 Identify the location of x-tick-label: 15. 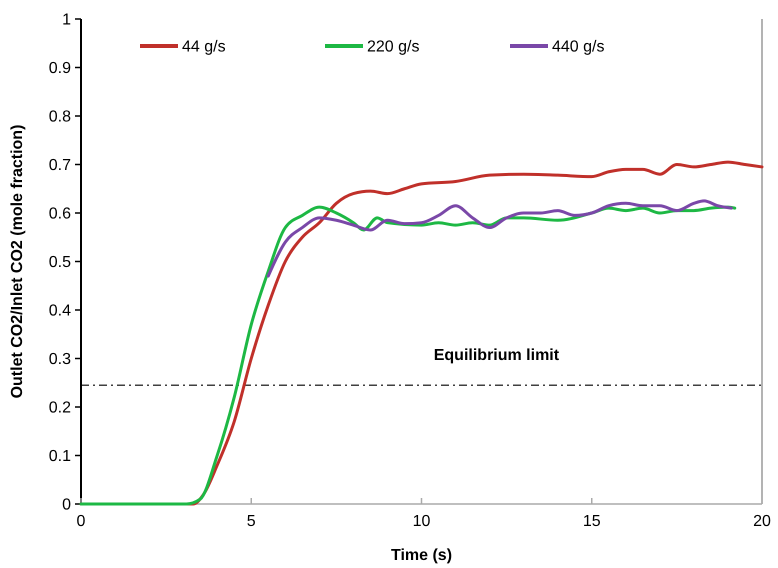
(591, 521).